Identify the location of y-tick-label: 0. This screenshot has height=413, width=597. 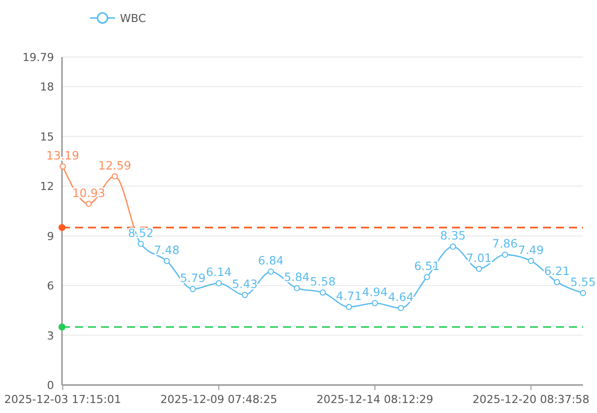
(50, 385).